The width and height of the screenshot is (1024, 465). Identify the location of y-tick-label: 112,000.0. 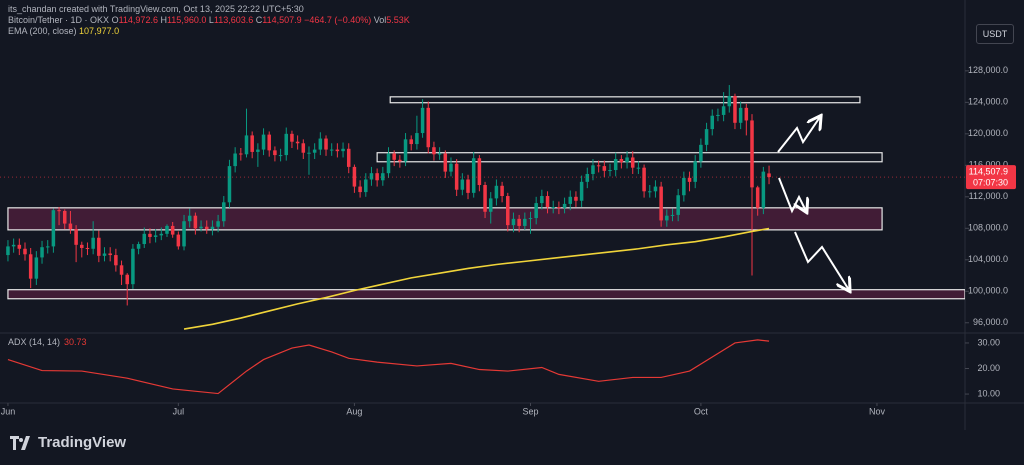
(988, 196).